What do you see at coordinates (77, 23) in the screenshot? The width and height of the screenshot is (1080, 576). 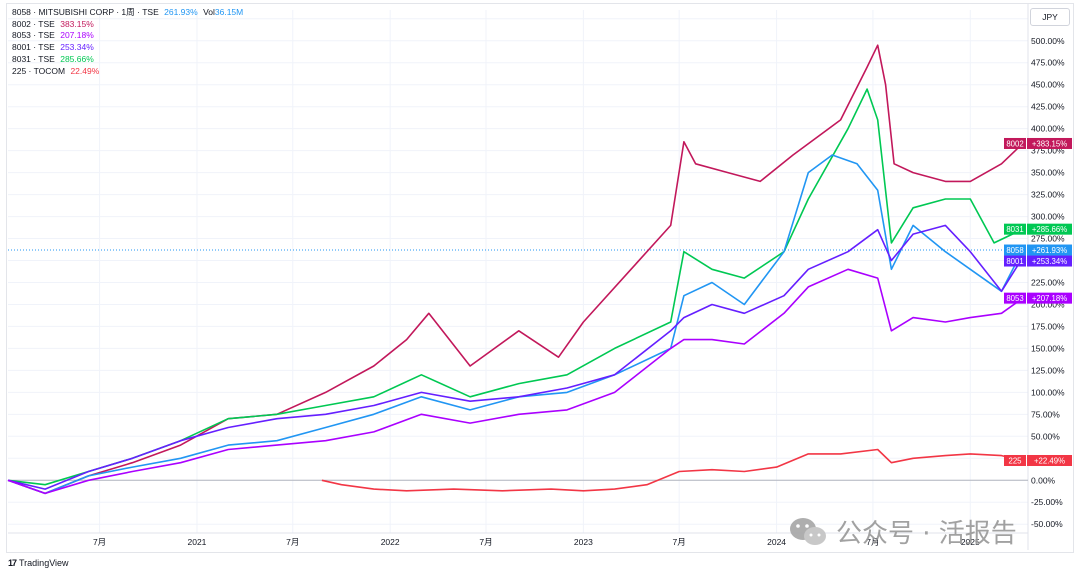 I see `legend-value: 383.15%` at bounding box center [77, 23].